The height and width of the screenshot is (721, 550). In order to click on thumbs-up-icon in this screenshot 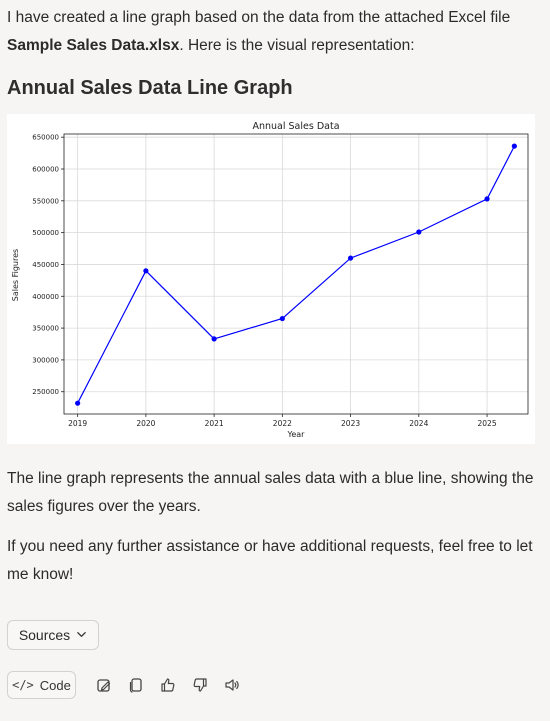, I will do `click(168, 685)`.